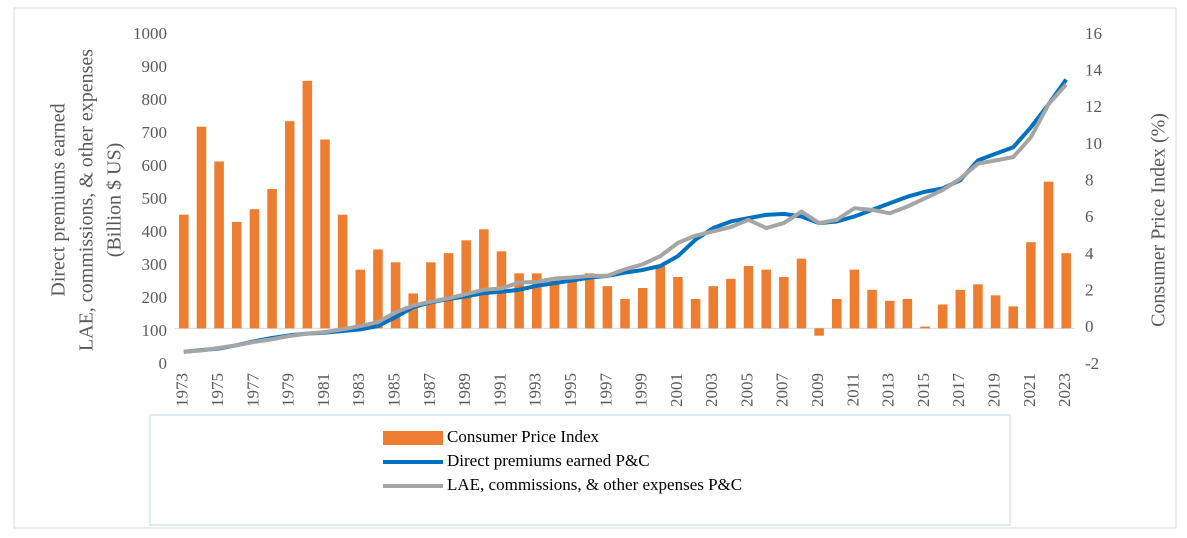 The image size is (1187, 538). What do you see at coordinates (570, 390) in the screenshot?
I see `x-tick-label: 1995` at bounding box center [570, 390].